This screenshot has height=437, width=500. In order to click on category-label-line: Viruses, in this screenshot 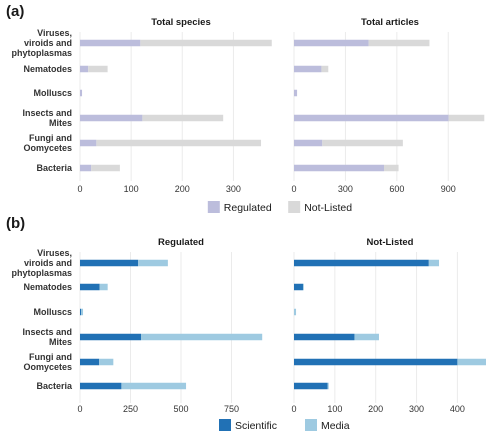, I will do `click(54, 33)`.